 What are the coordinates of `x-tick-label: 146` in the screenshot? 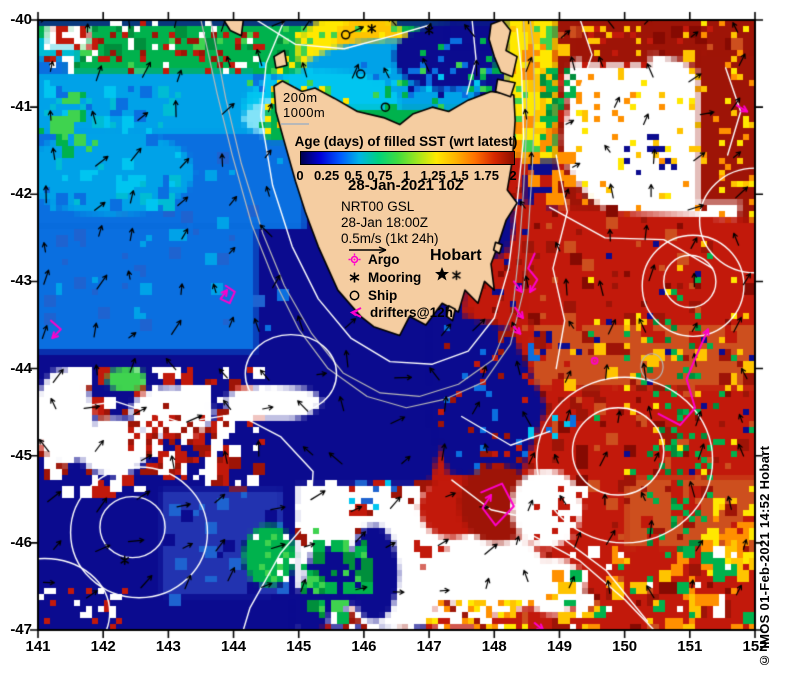 It's located at (364, 646).